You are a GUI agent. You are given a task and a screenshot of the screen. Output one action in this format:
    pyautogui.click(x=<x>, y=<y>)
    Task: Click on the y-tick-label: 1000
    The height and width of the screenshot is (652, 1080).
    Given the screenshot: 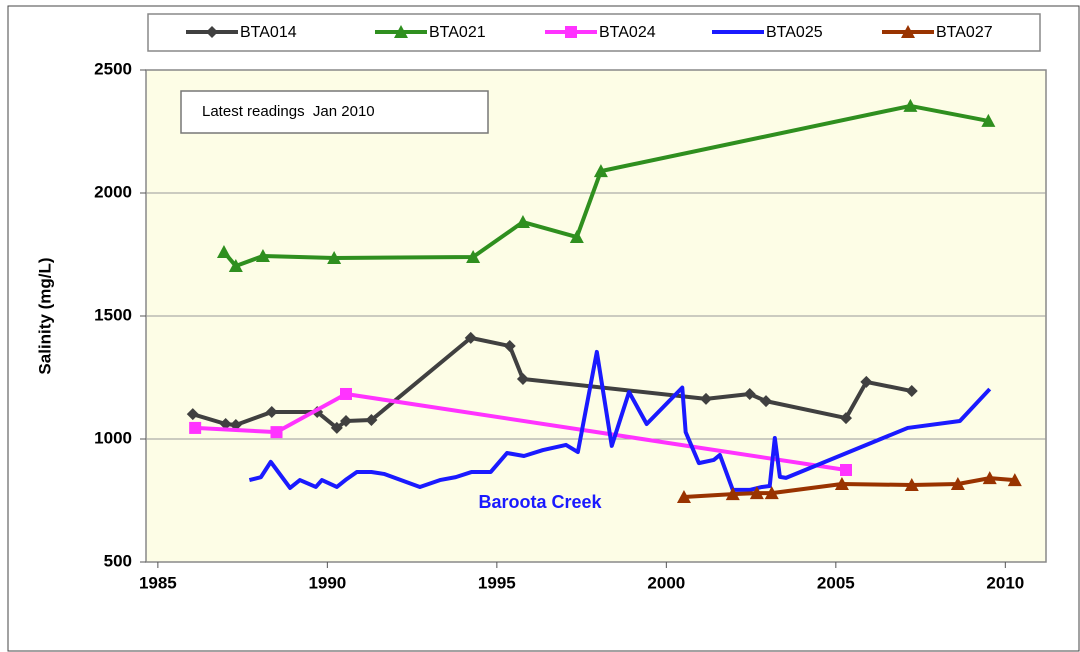 What is the action you would take?
    pyautogui.click(x=113, y=437)
    